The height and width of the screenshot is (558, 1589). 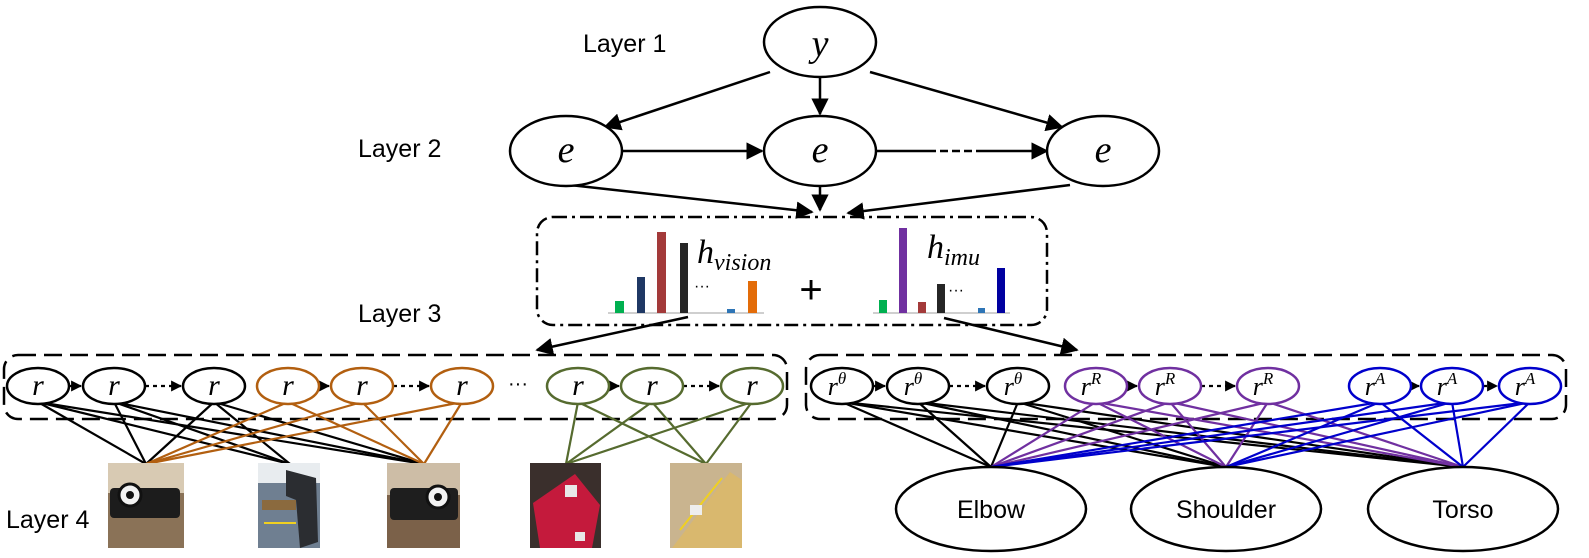 I want to click on torso-node, so click(x=1463, y=509).